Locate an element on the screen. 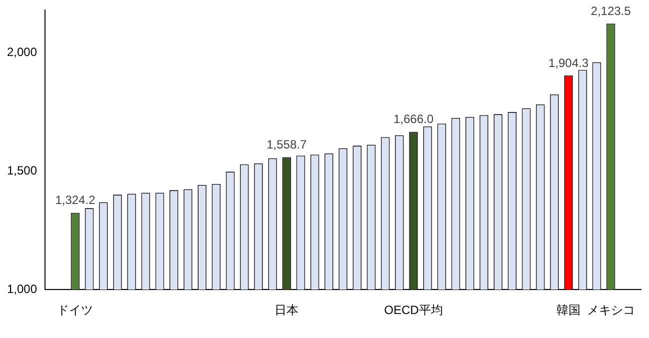 This screenshot has width=649, height=338. x-tick-label: ドイツ is located at coordinates (75, 310).